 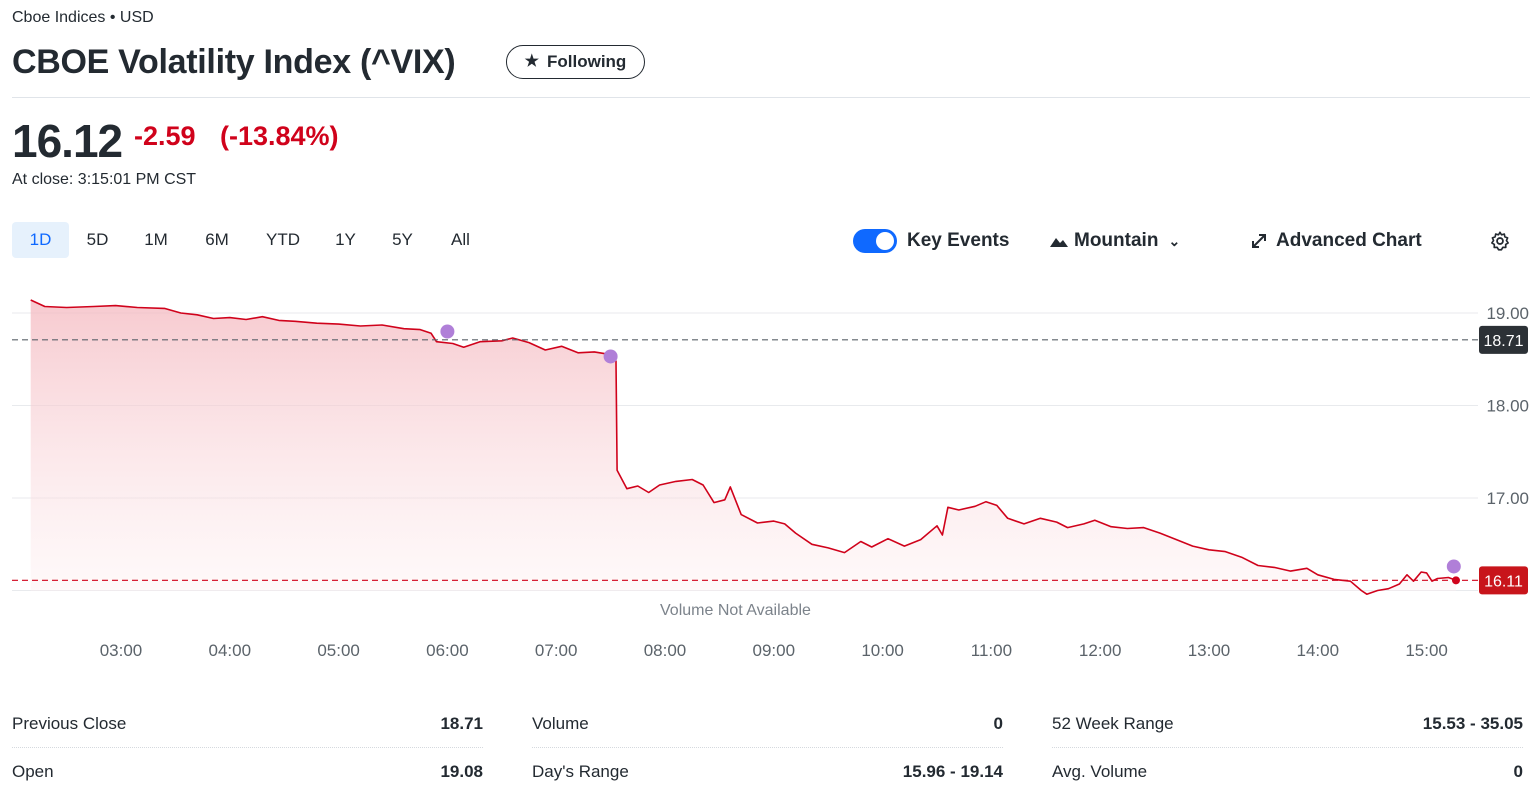 I want to click on x-tick-label: 13:00, so click(x=1209, y=650).